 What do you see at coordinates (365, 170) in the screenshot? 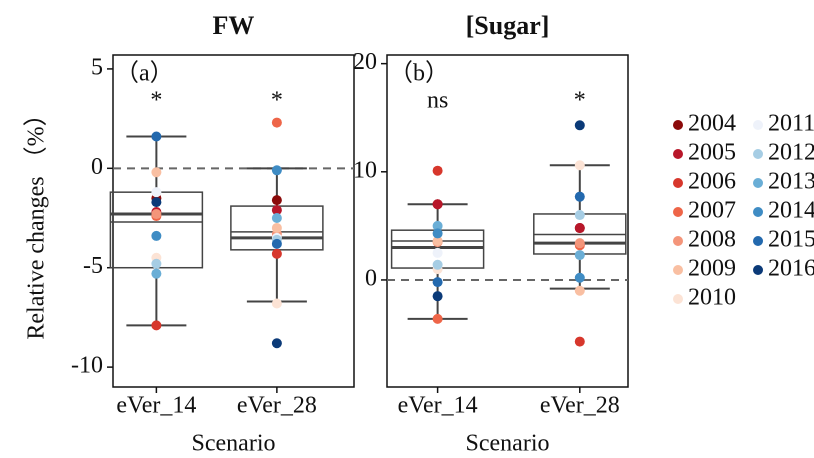
I see `y-tick-label: 10` at bounding box center [365, 170].